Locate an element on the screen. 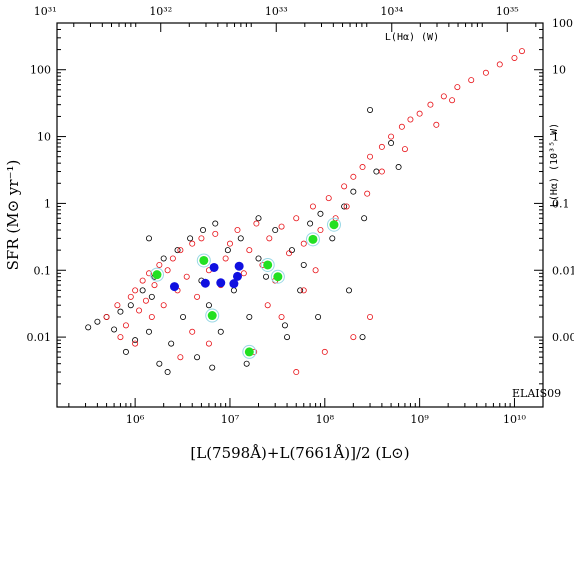  x-axis-title: [L(7598Å)+L(7661Å)]/2 (L⊙) is located at coordinates (299, 453).